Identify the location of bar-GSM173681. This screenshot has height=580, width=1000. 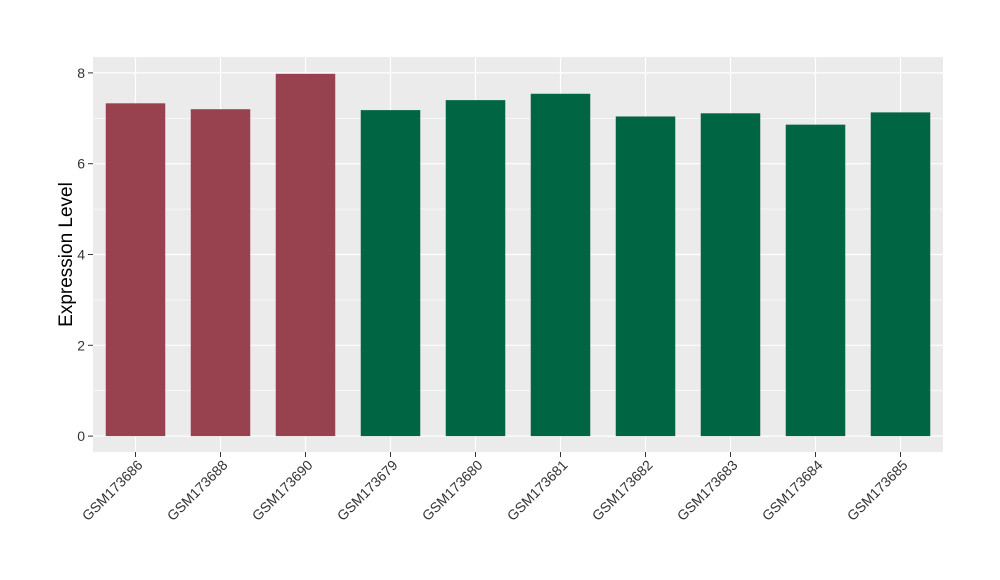
(560, 265).